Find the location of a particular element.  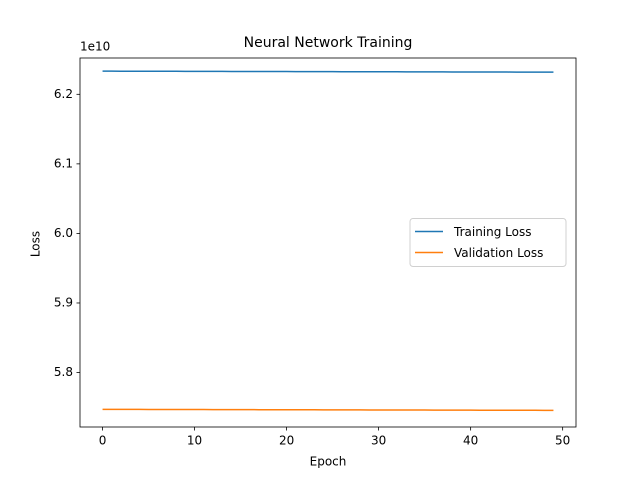

x-tick-label: 50 is located at coordinates (562, 441).